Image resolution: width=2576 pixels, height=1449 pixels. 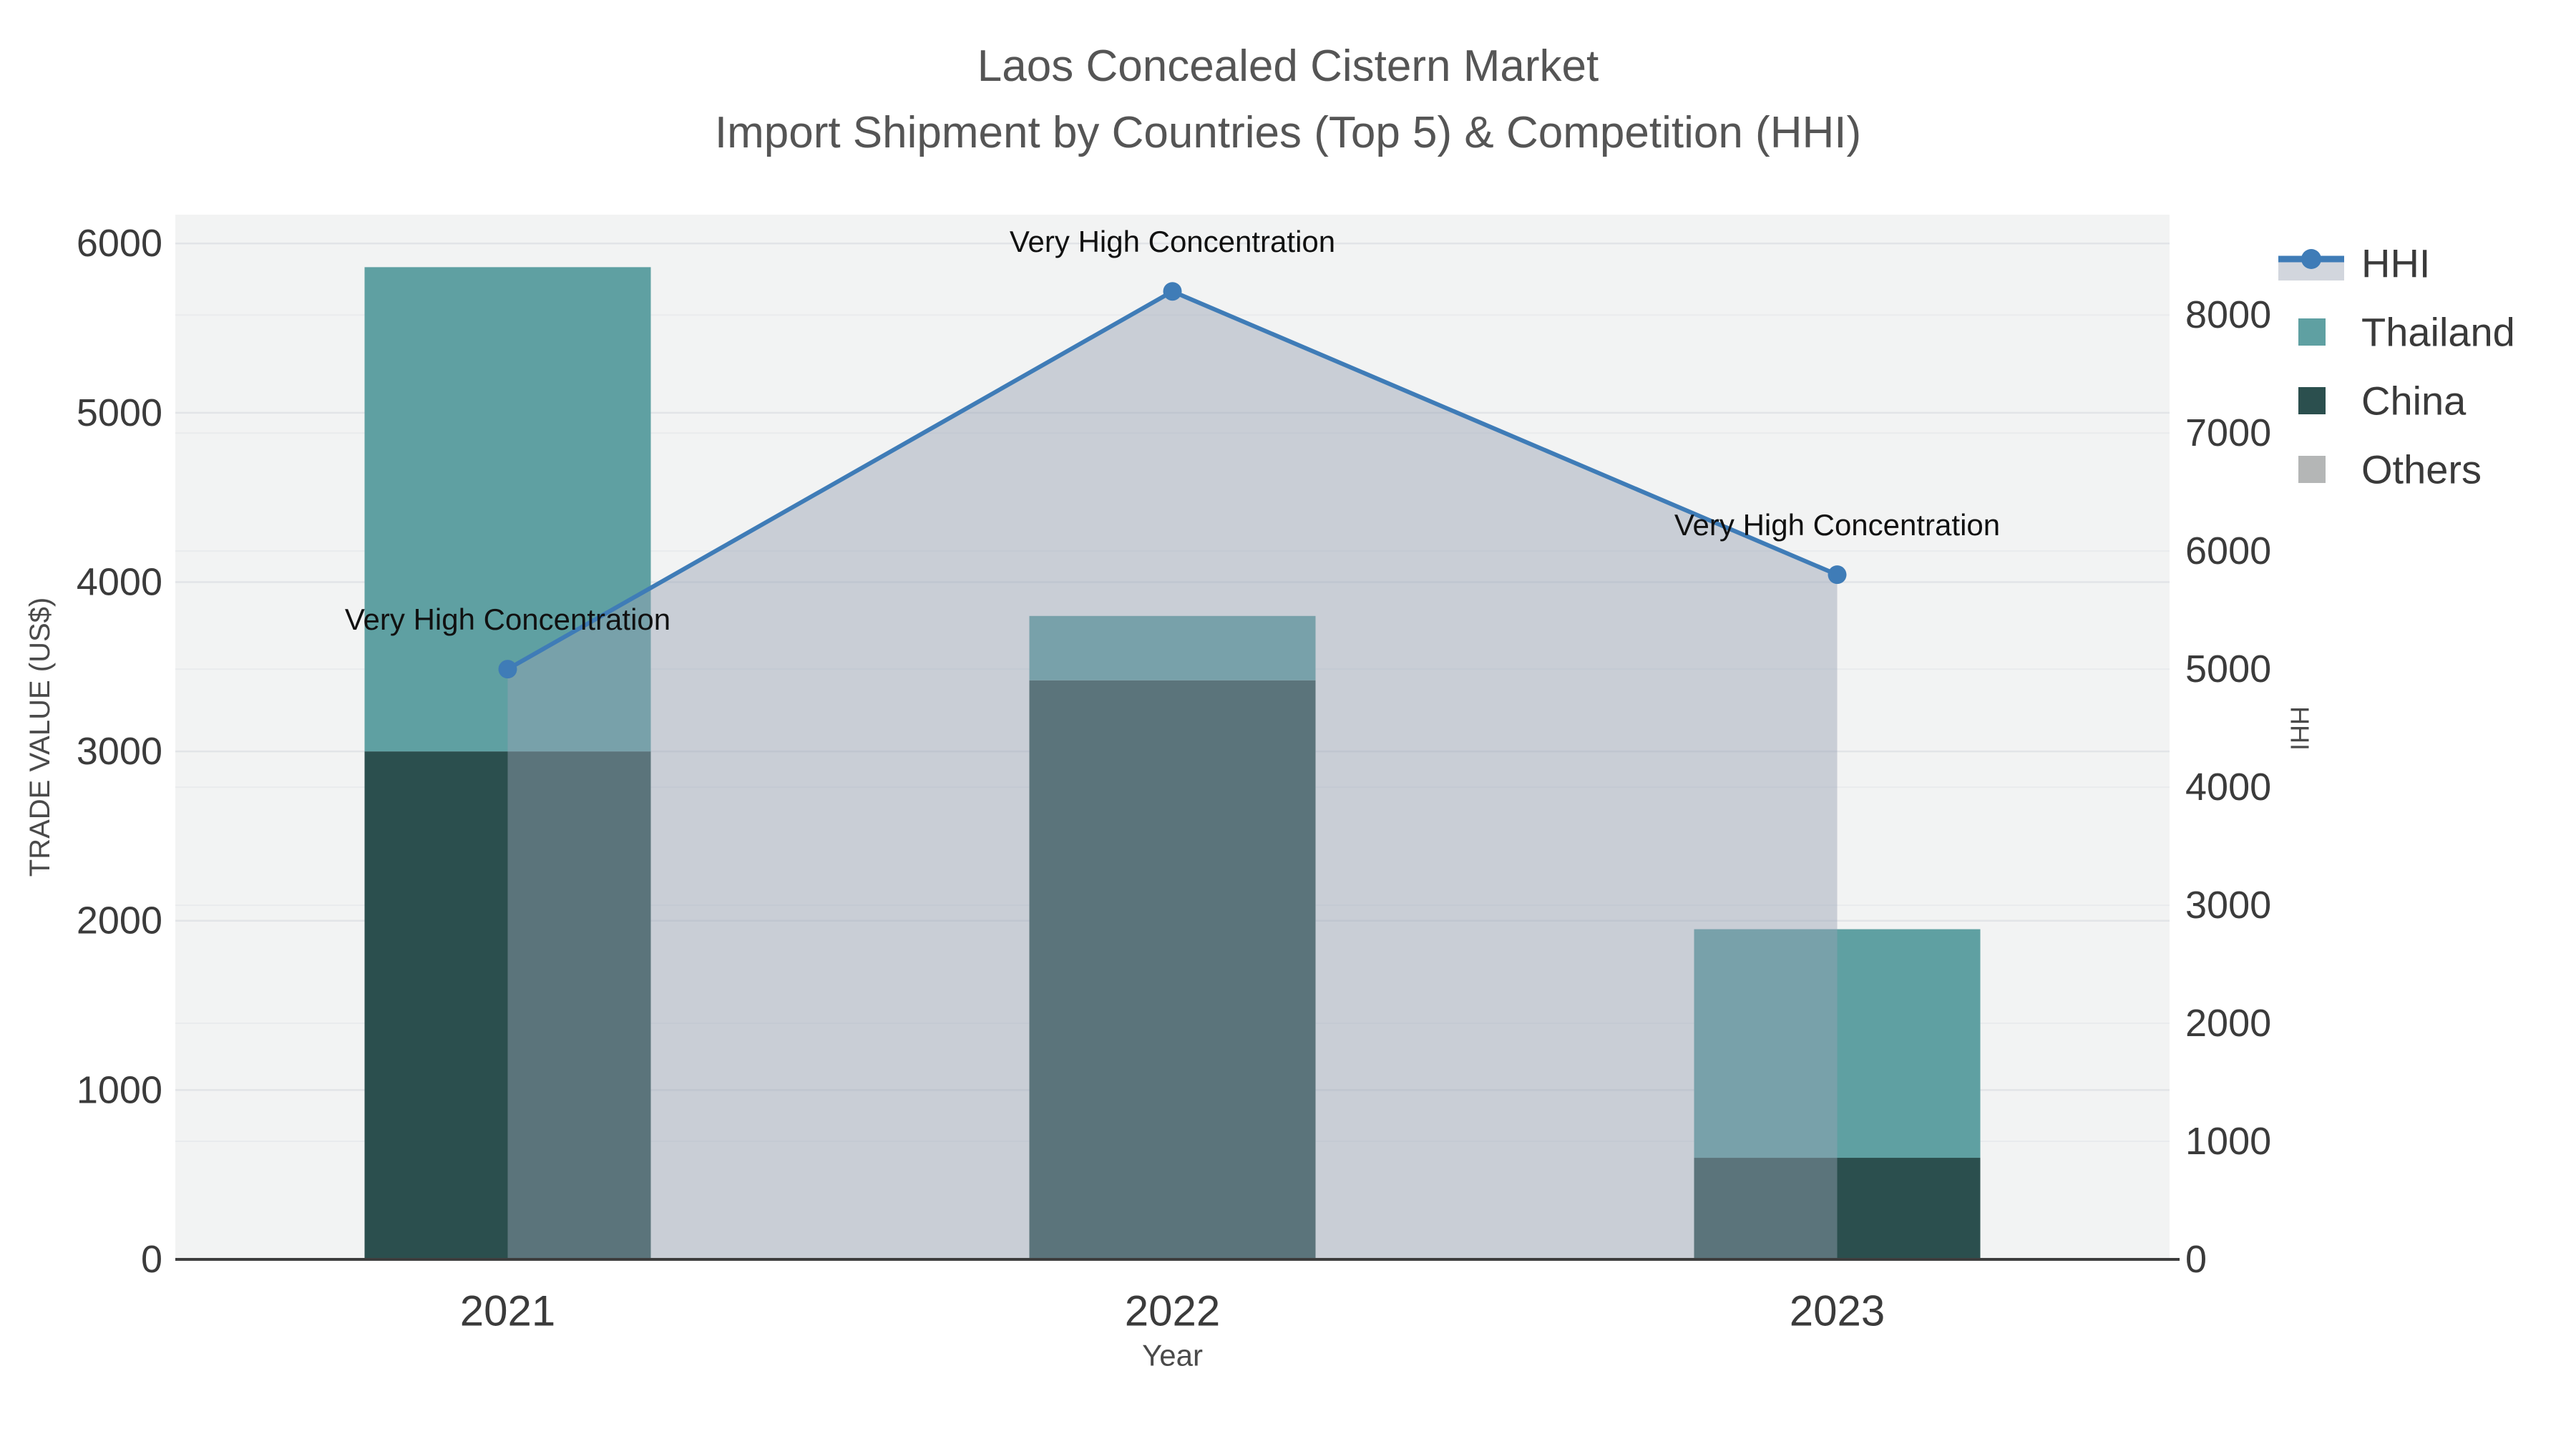 I want to click on right-tick-2000: 2000, so click(x=2228, y=1023).